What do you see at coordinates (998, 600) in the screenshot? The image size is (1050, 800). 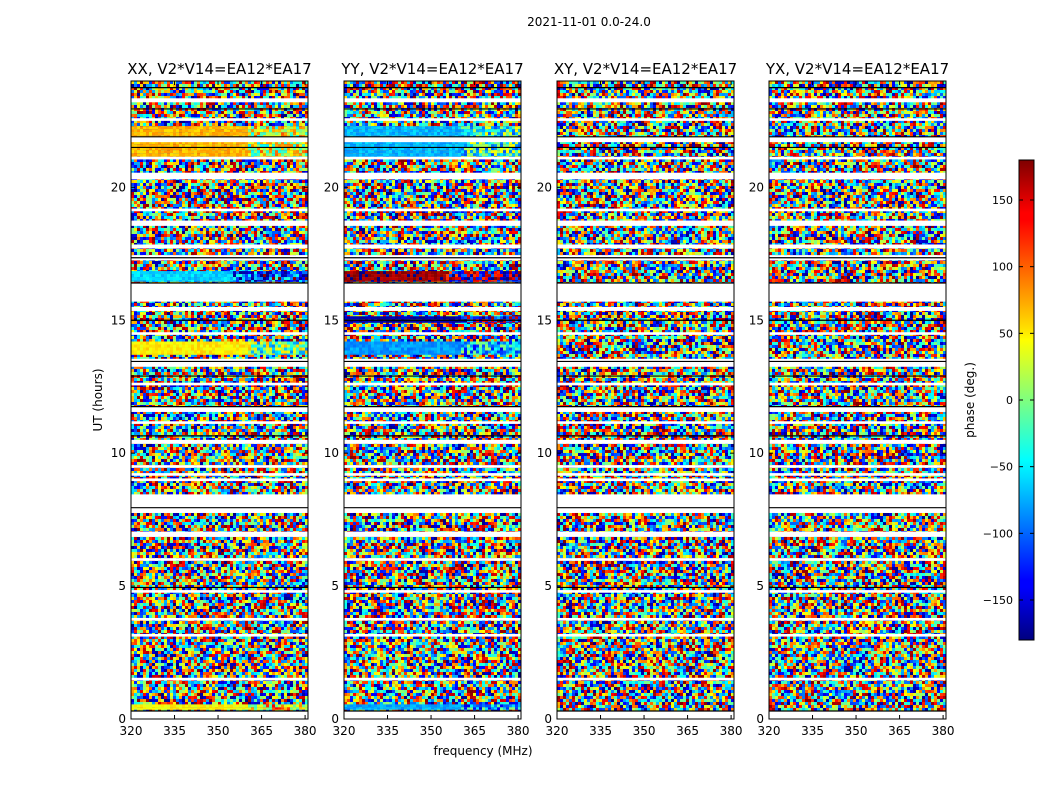 I see `colorbar-tick-label: −150` at bounding box center [998, 600].